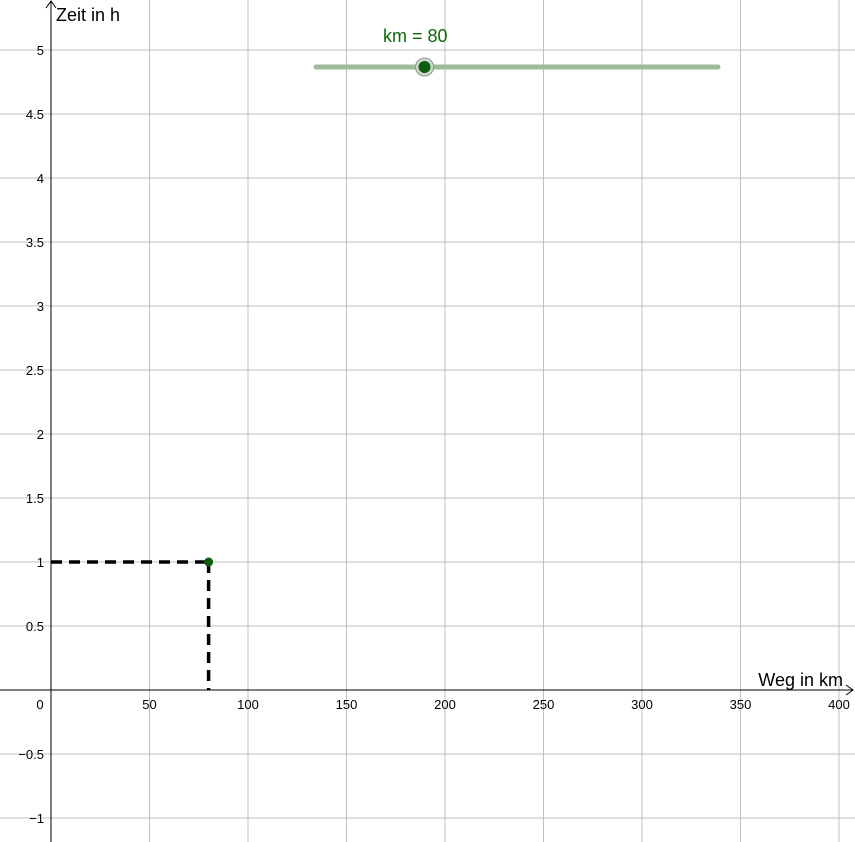  What do you see at coordinates (39, 704) in the screenshot?
I see `x-tick-label: 0` at bounding box center [39, 704].